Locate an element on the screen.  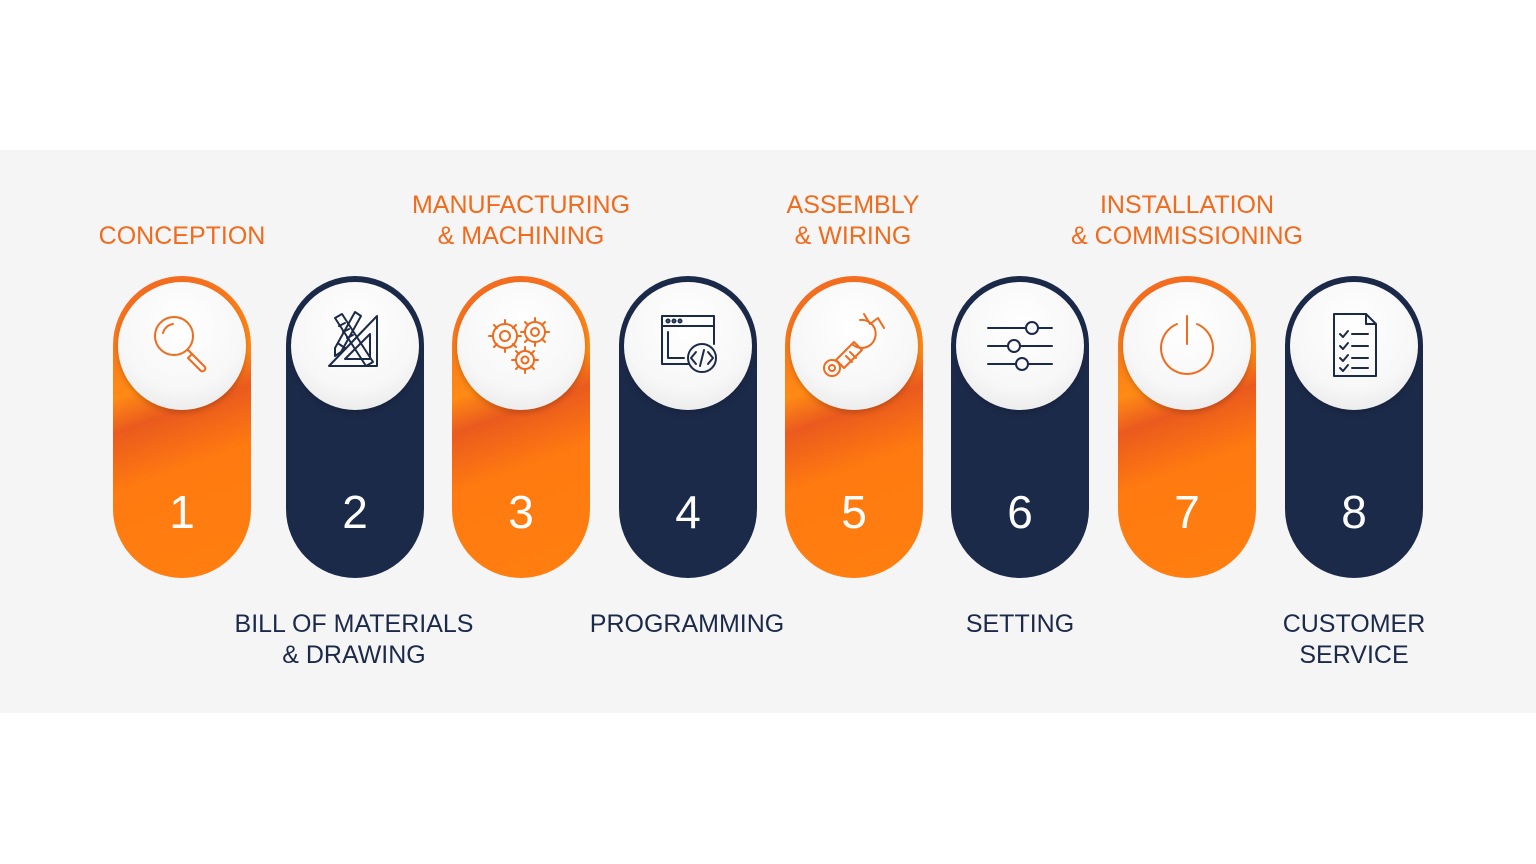
sliders-icon is located at coordinates (1020, 346).